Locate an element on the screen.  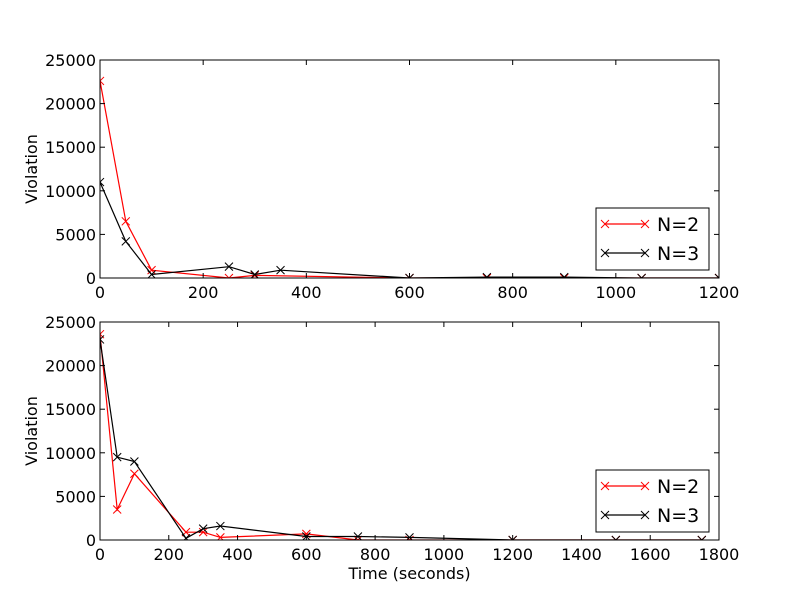
x-axis-label: Time (seconds) is located at coordinates (408, 573).